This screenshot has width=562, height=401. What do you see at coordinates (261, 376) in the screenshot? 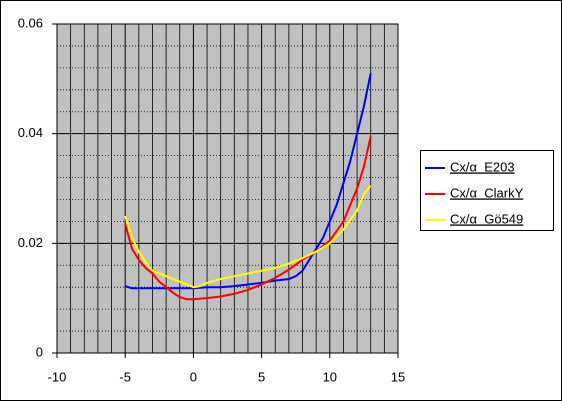
I see `x-tick-label: 5` at bounding box center [261, 376].